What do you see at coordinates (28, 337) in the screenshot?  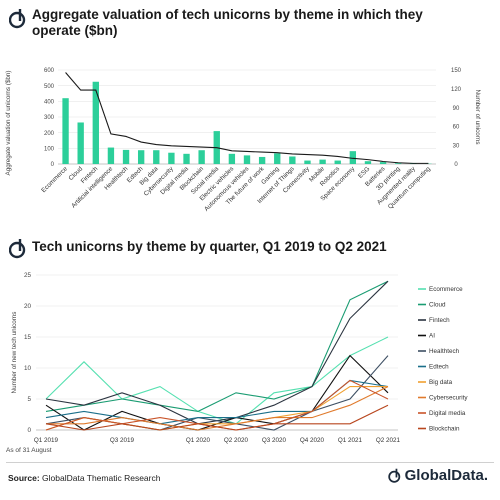 I see `y-tick-label: 15` at bounding box center [28, 337].